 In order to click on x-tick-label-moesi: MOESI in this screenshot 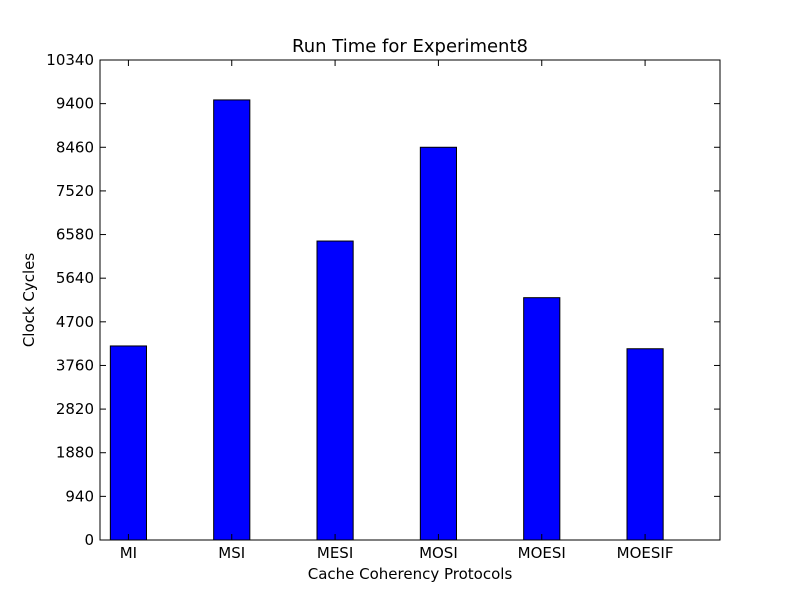, I will do `click(542, 553)`.